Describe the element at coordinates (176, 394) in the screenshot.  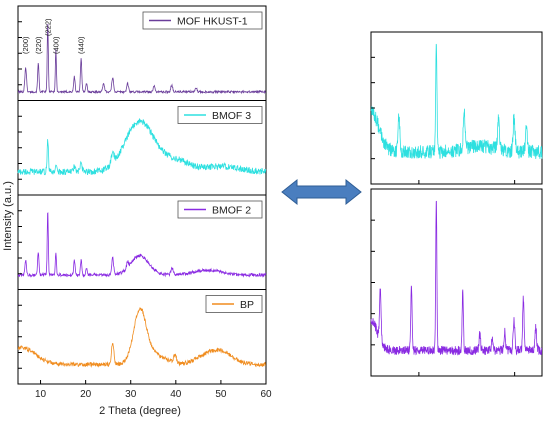
I see `x-tick-label: 40` at that location.